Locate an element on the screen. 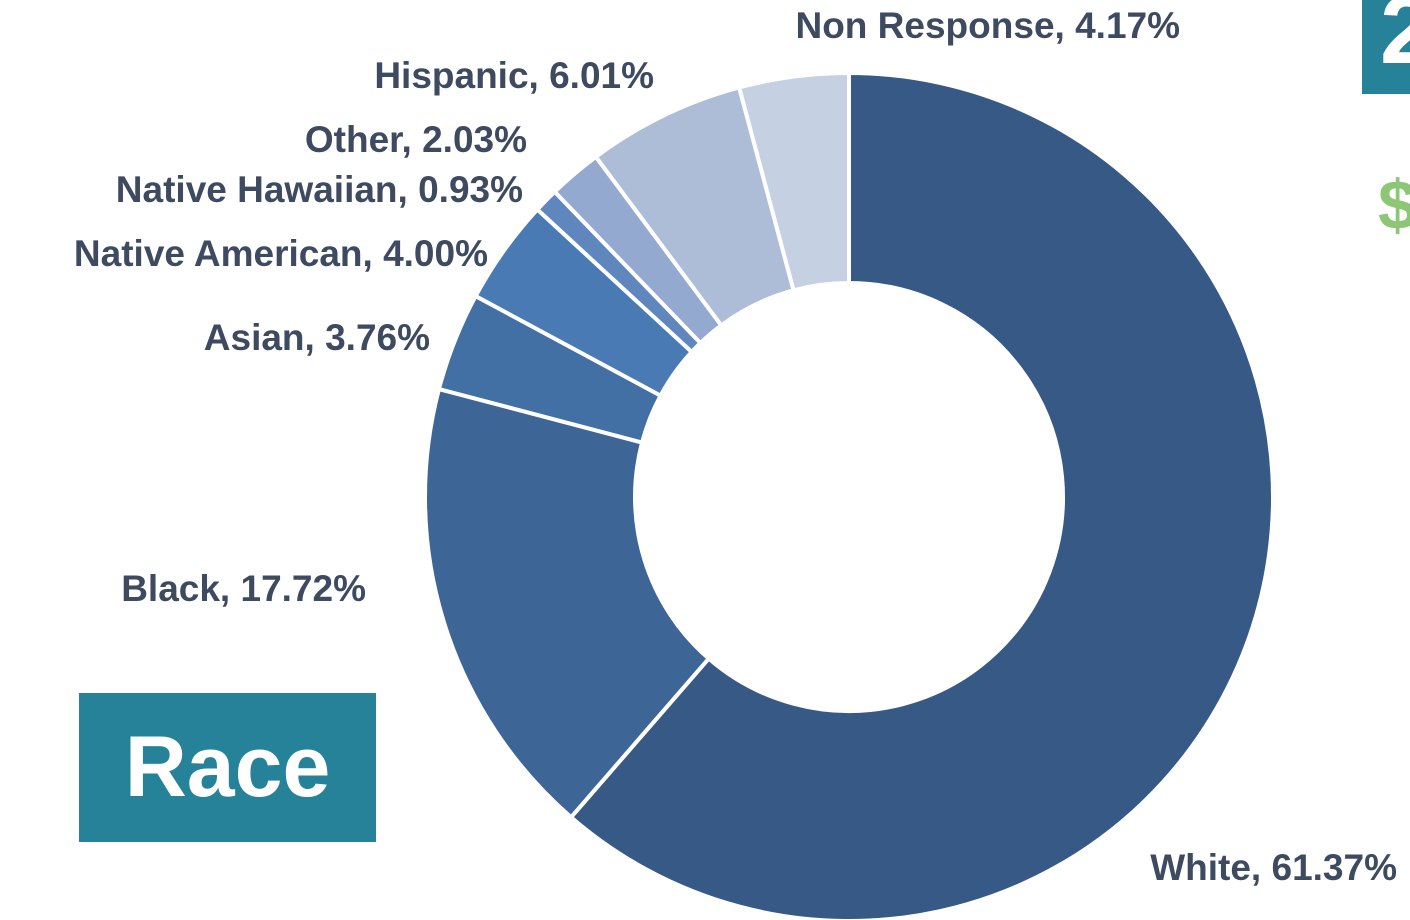  label-other: Other, 2.03% is located at coordinates (416, 139).